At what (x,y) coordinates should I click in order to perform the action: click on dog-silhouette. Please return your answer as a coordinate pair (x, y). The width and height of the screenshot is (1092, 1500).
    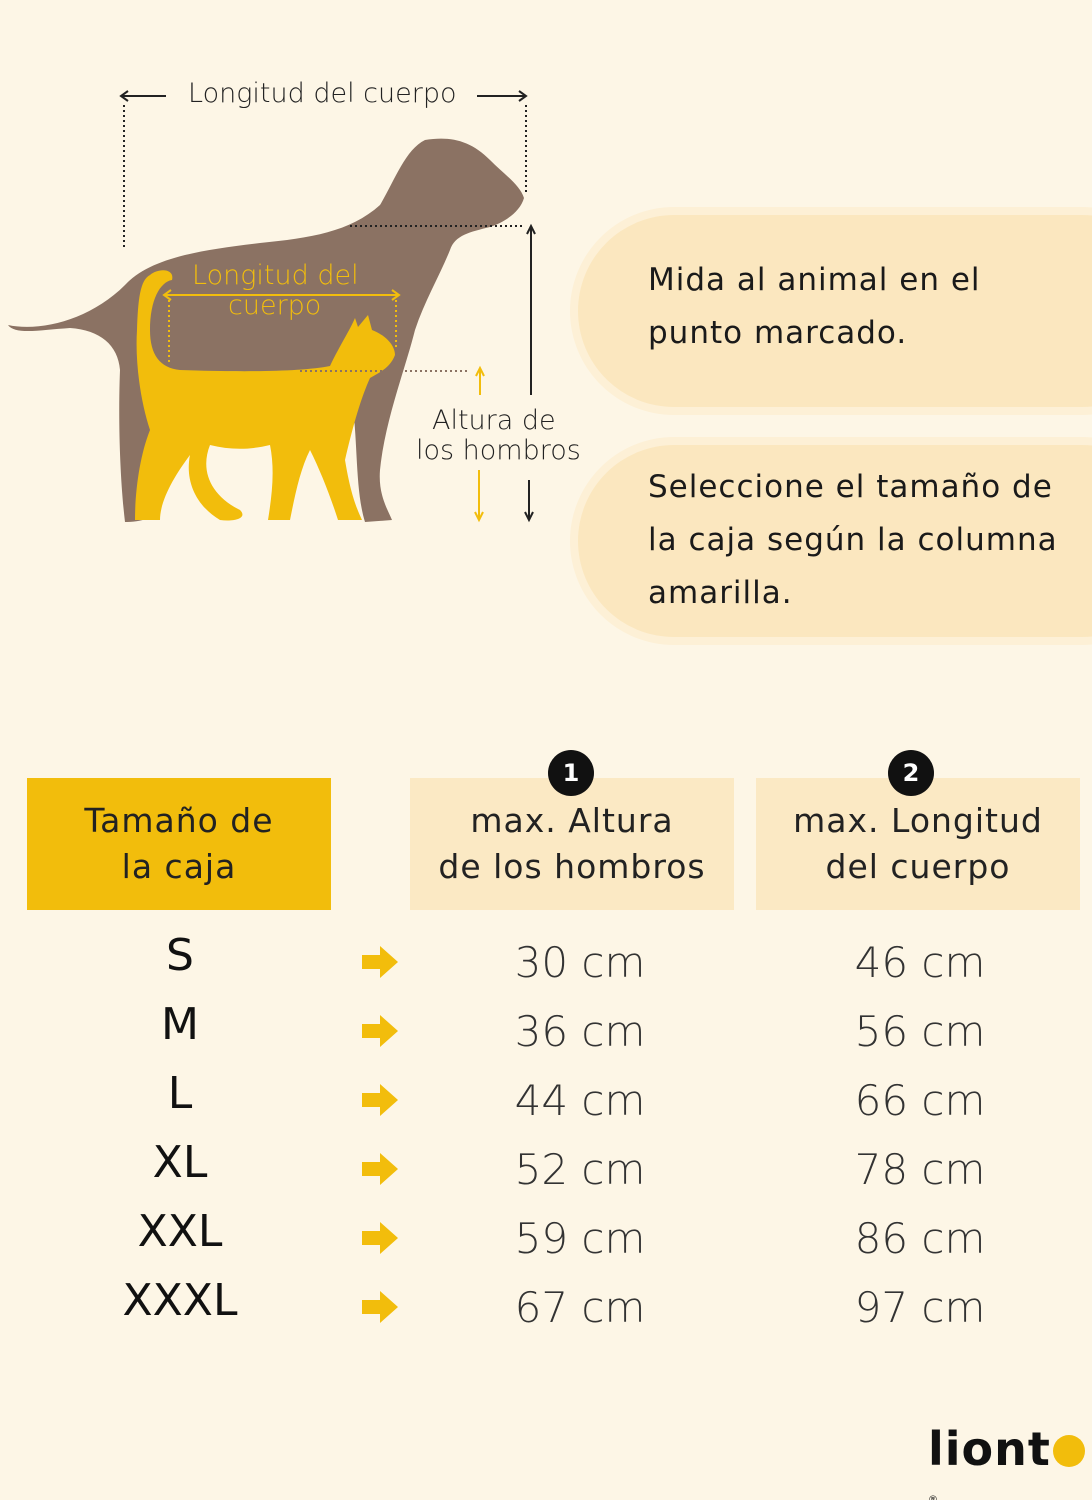
    Looking at the image, I should click on (266, 330).